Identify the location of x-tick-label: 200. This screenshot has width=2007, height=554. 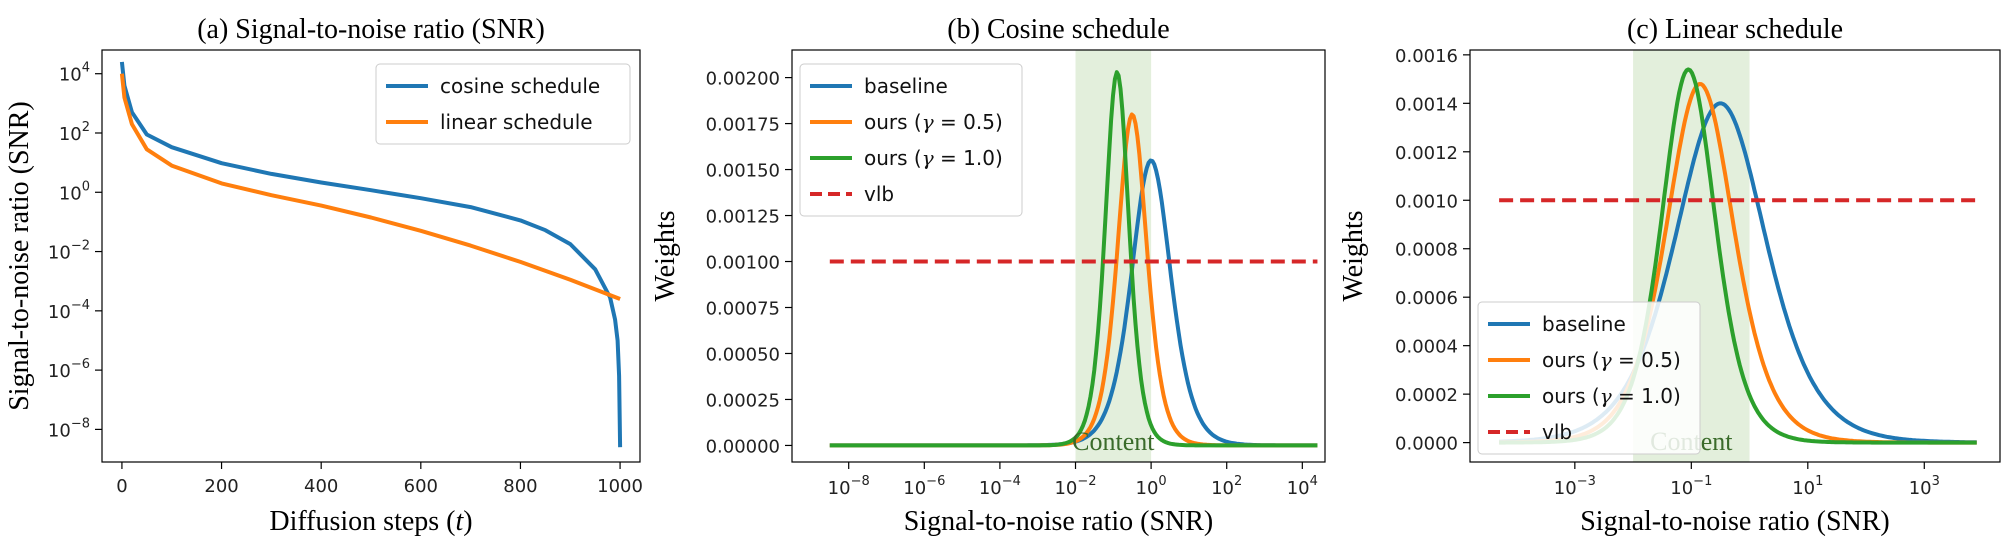
(221, 486).